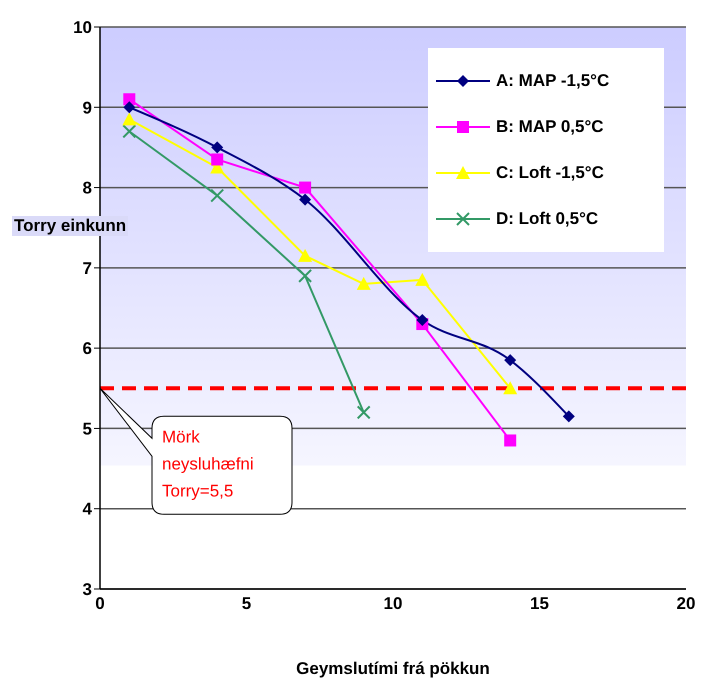 Image resolution: width=702 pixels, height=682 pixels. I want to click on y-tick-label: 6, so click(87, 348).